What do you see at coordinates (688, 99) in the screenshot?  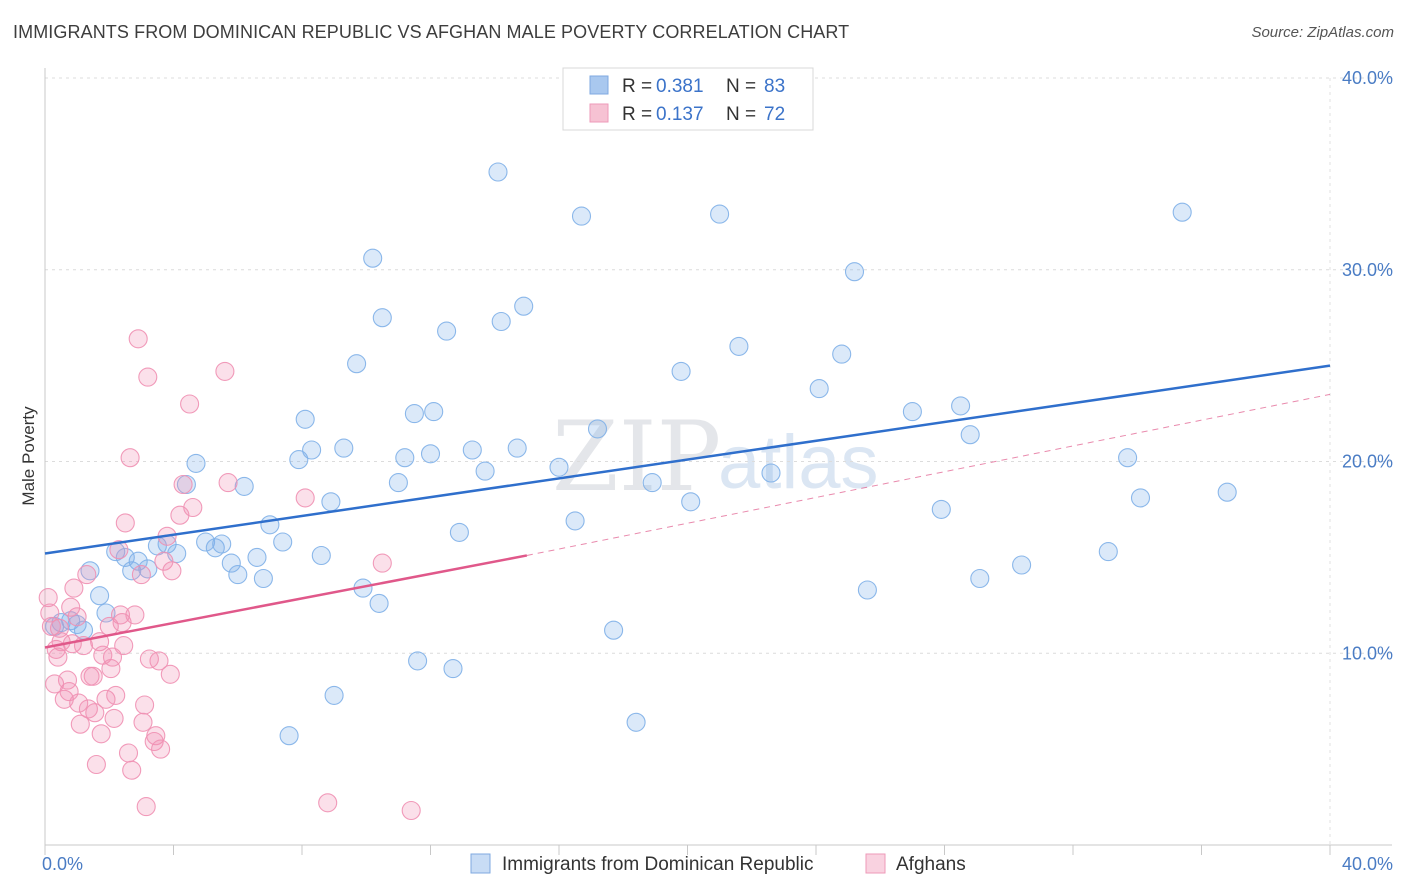 I see `stats-legend: R = 0.381 N = 83 R = 0.137 N = 72` at bounding box center [688, 99].